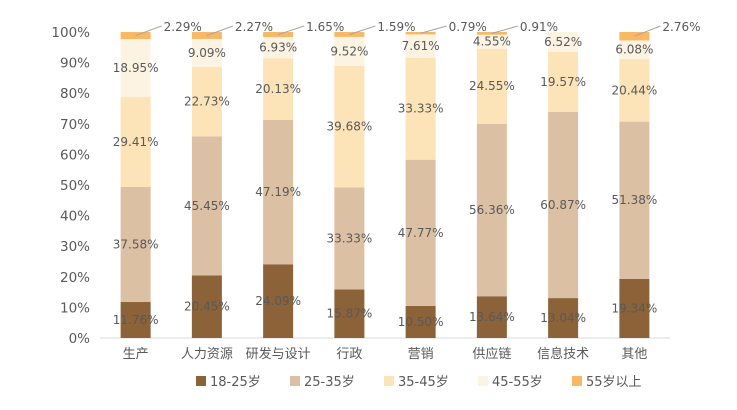  I want to click on data-label: 20.44%, so click(634, 90).